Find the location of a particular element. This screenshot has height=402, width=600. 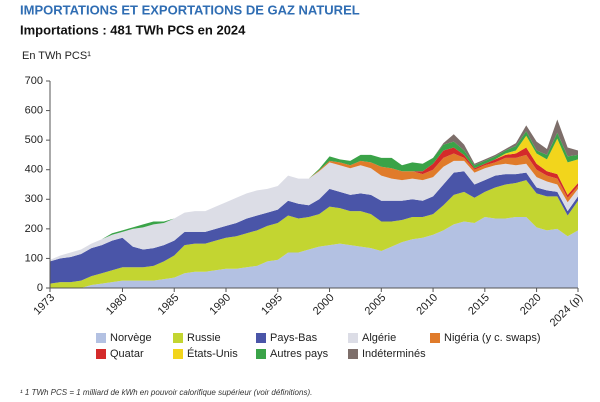

legend-label: États-Unis is located at coordinates (212, 353).